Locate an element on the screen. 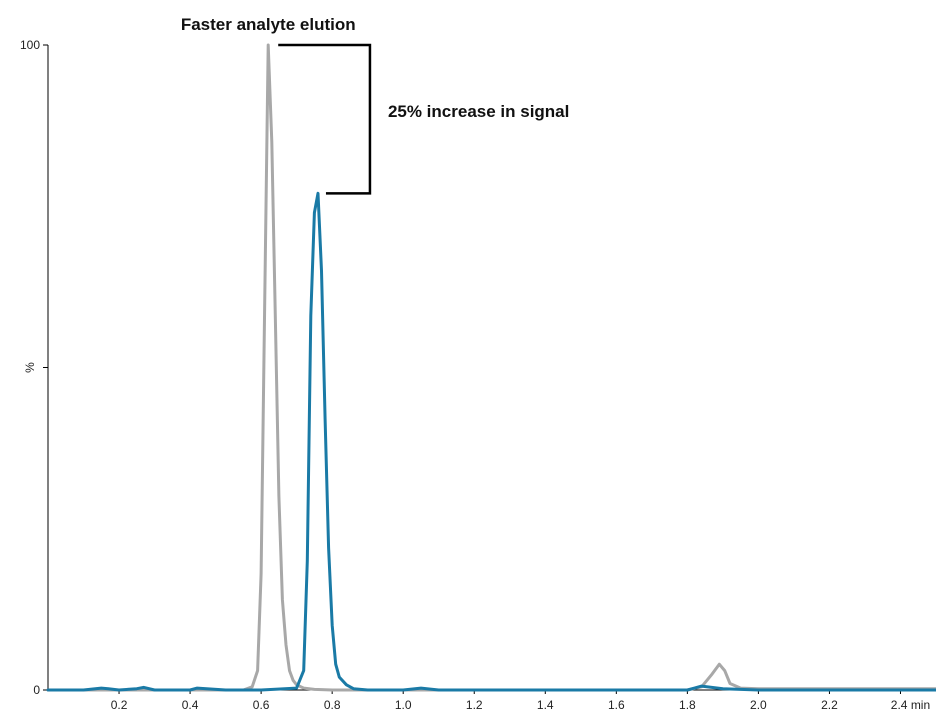 This screenshot has width=936, height=715. x-tick-label: 0.2 is located at coordinates (119, 705).